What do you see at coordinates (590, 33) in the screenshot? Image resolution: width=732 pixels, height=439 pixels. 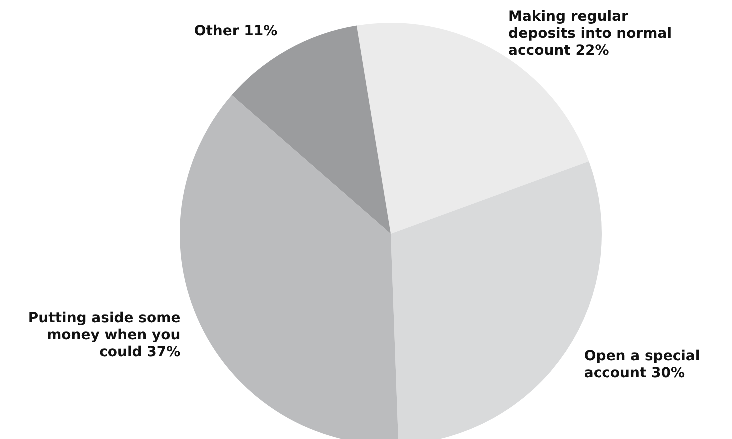 I see `slice-label: Making regular deposits into normal account 22%` at bounding box center [590, 33].